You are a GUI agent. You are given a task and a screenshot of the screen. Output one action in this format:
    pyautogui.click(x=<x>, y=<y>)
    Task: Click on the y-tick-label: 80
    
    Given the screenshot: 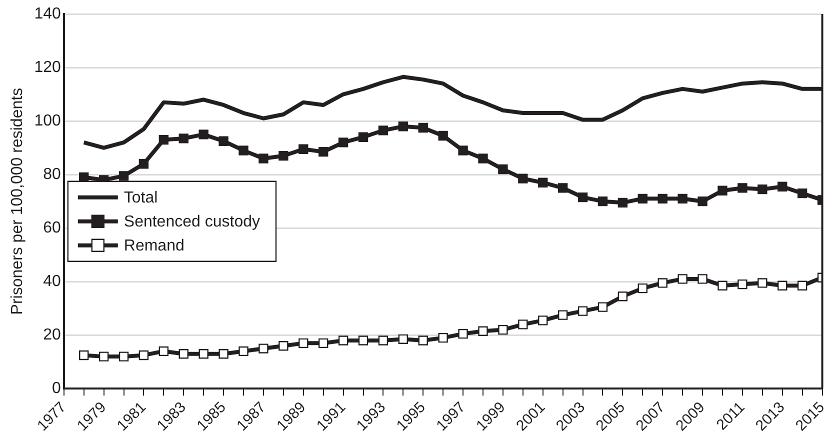 What is the action you would take?
    pyautogui.click(x=52, y=174)
    